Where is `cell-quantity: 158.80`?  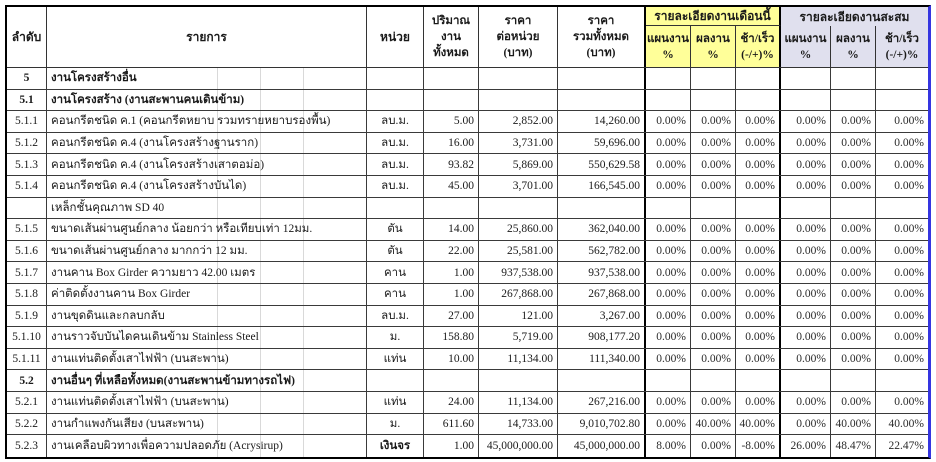 cell-quantity: 158.80 is located at coordinates (451, 337).